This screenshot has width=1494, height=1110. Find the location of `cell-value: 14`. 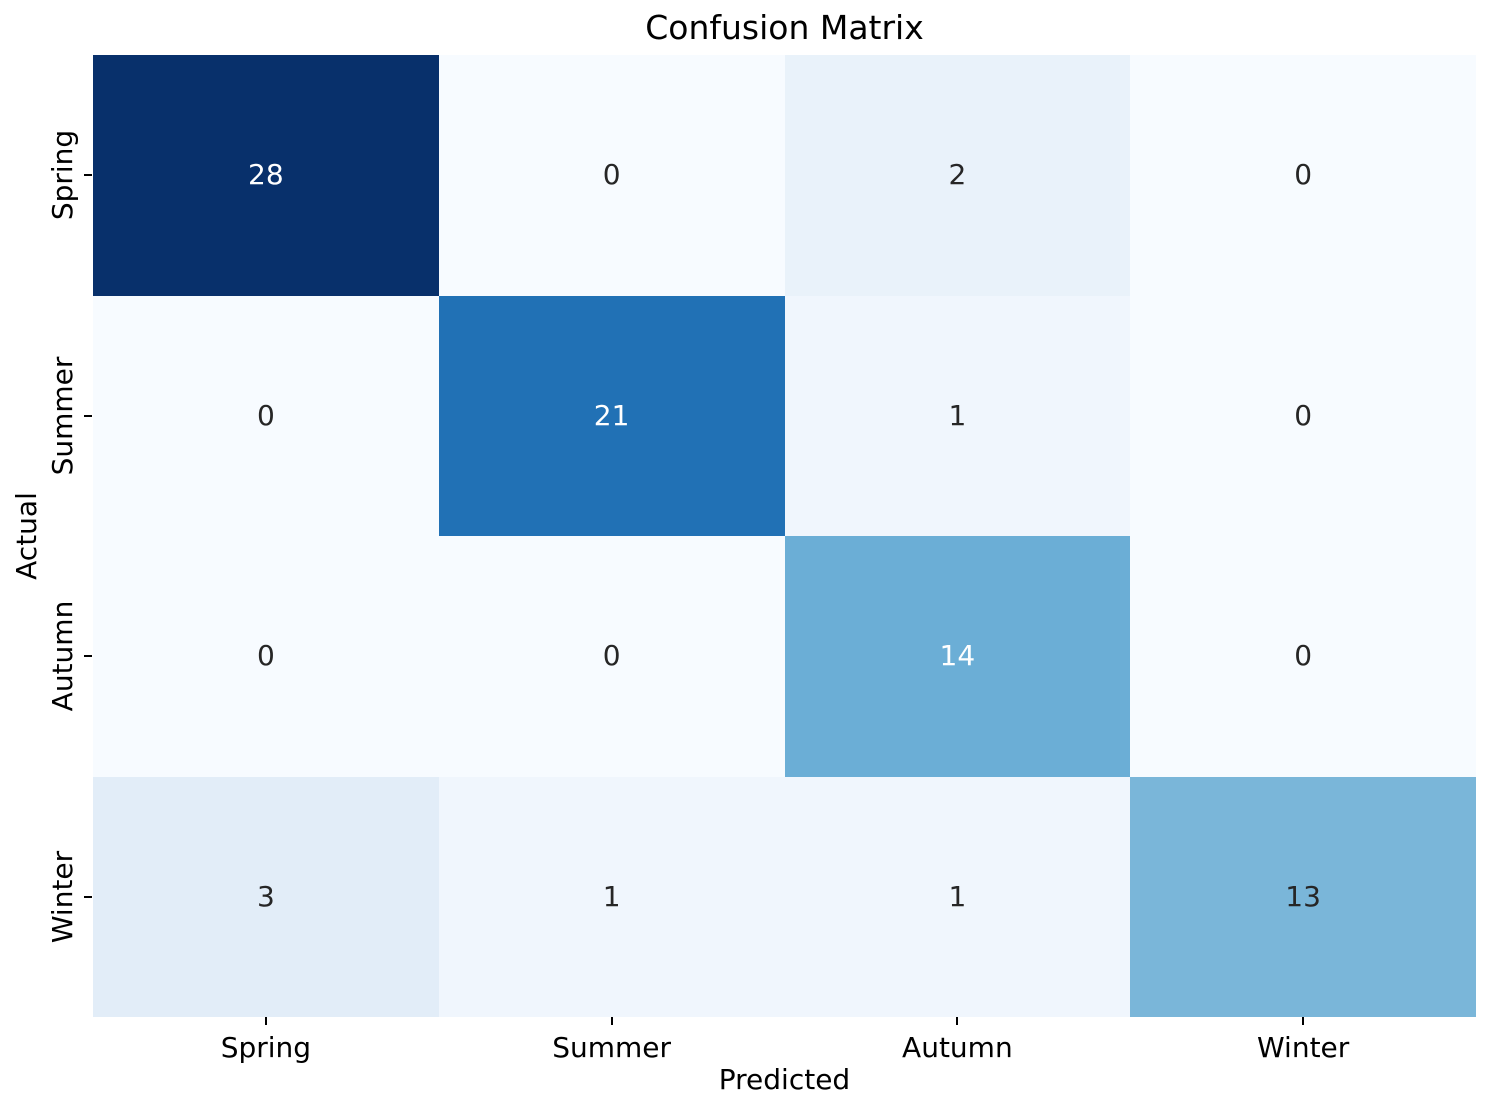

cell-value: 14 is located at coordinates (957, 656).